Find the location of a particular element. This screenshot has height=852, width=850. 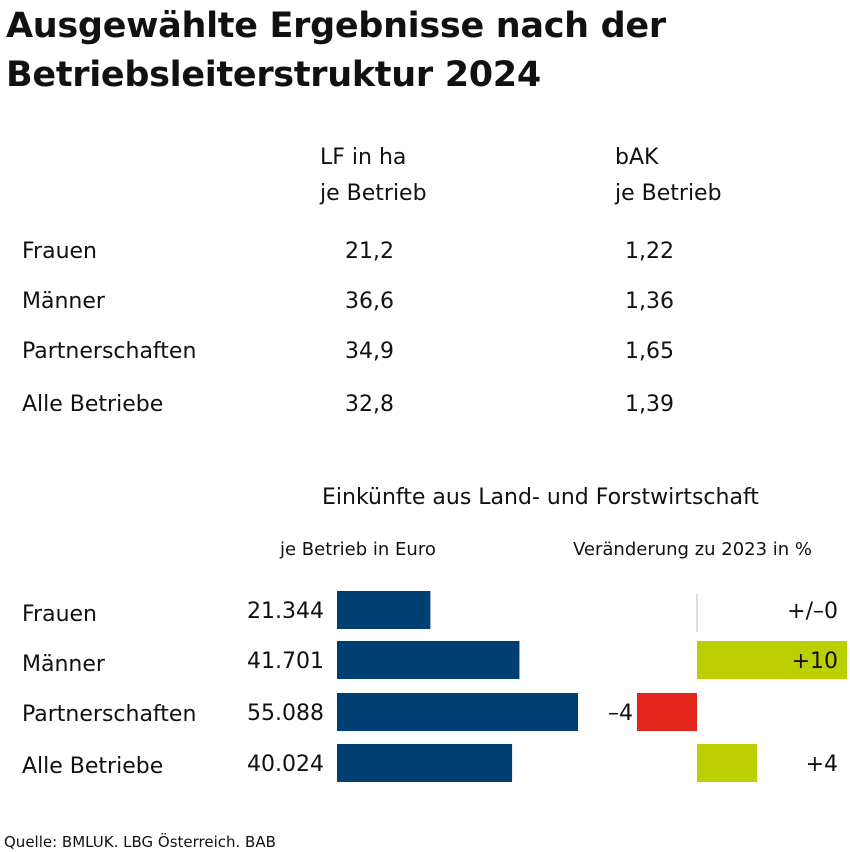

title-line-2: Betriebsleiterstruktur 2024 is located at coordinates (273, 75).